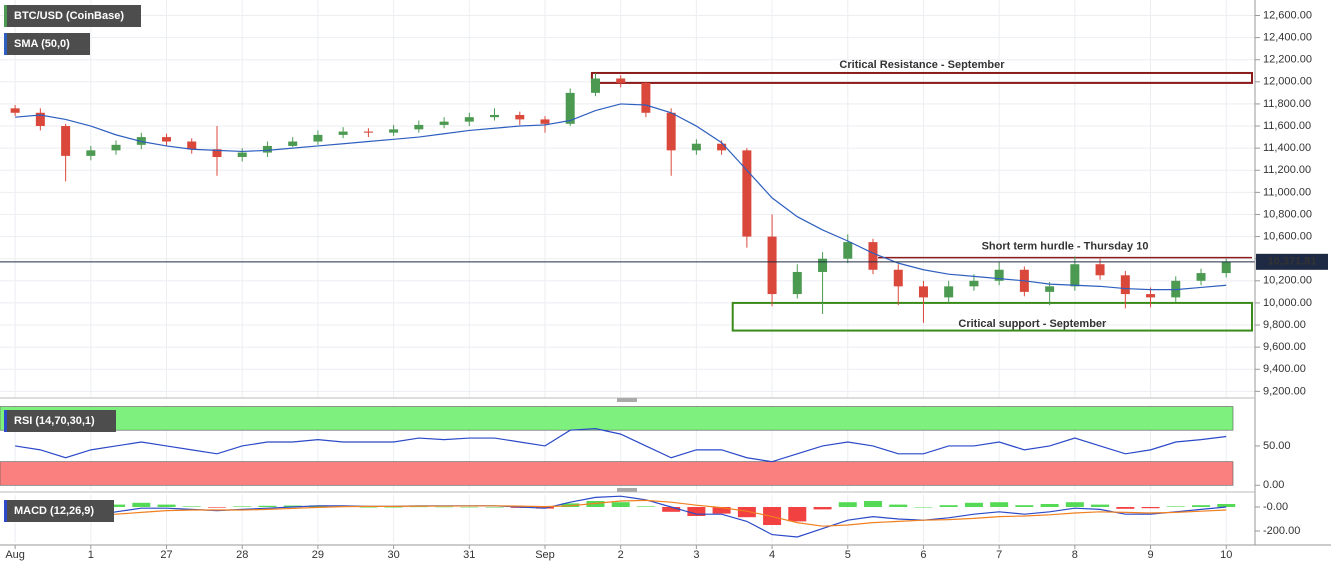 This screenshot has width=1331, height=567. Describe the element at coordinates (848, 555) in the screenshot. I see `x-tick-label: 5` at that location.